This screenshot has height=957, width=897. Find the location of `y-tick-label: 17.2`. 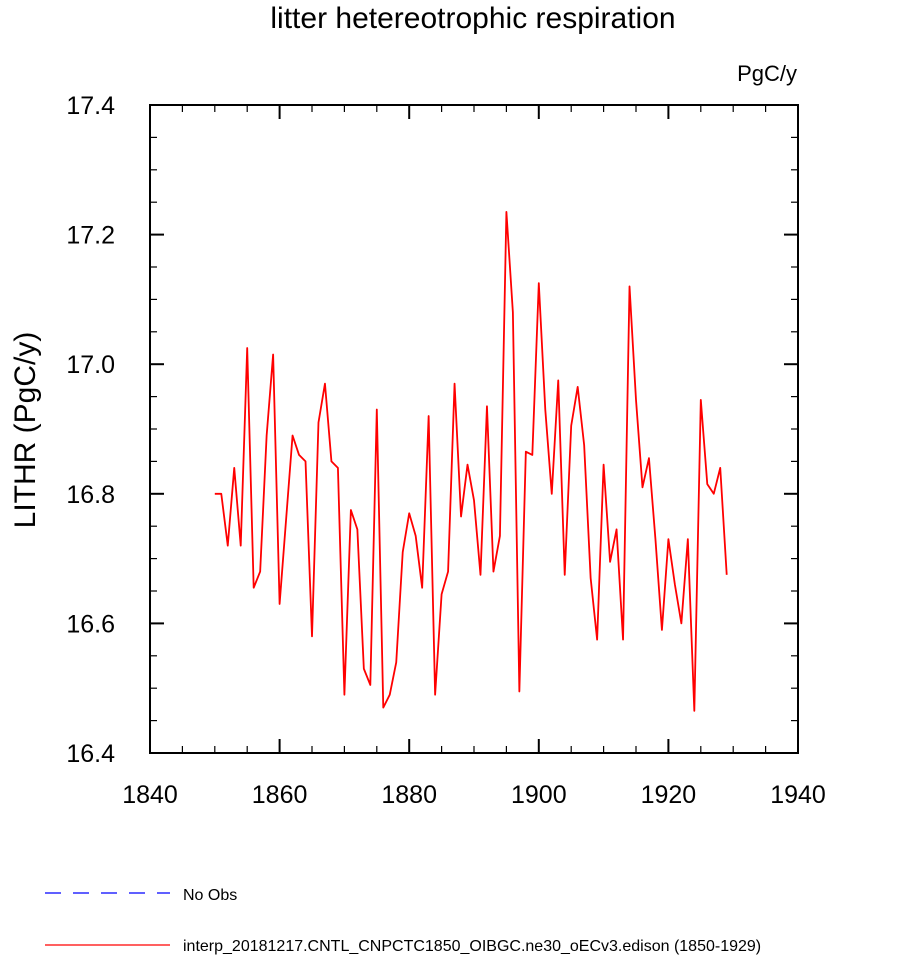

y-tick-label: 17.2 is located at coordinates (90, 236).